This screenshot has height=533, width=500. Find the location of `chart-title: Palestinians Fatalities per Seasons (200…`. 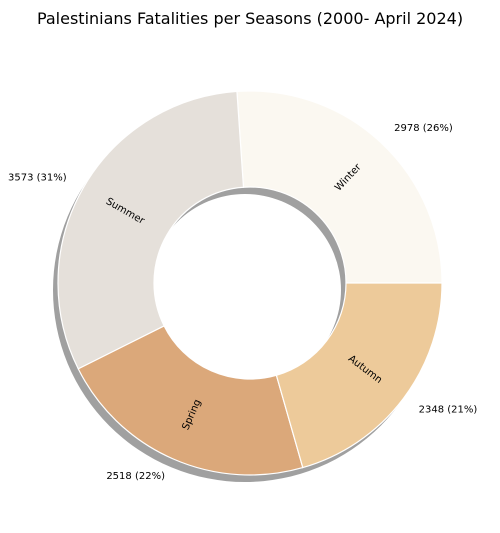

chart-title: Palestinians Fatalities per Seasons (200… is located at coordinates (250, 18).